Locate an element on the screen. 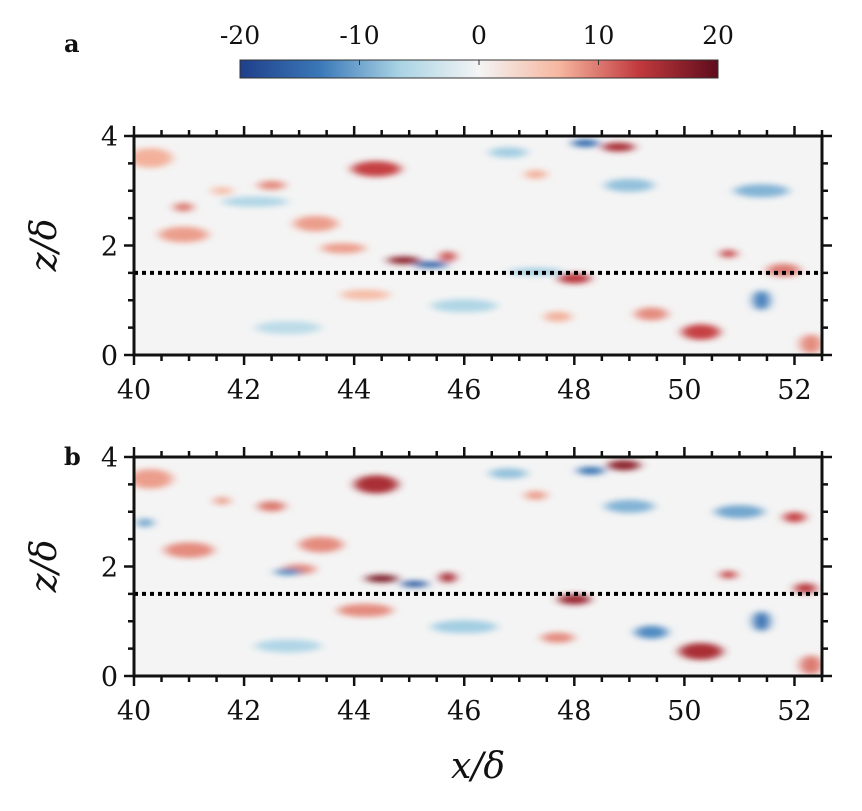 The height and width of the screenshot is (811, 862). colorbar: -20 -10 0 10 20 is located at coordinates (477, 50).